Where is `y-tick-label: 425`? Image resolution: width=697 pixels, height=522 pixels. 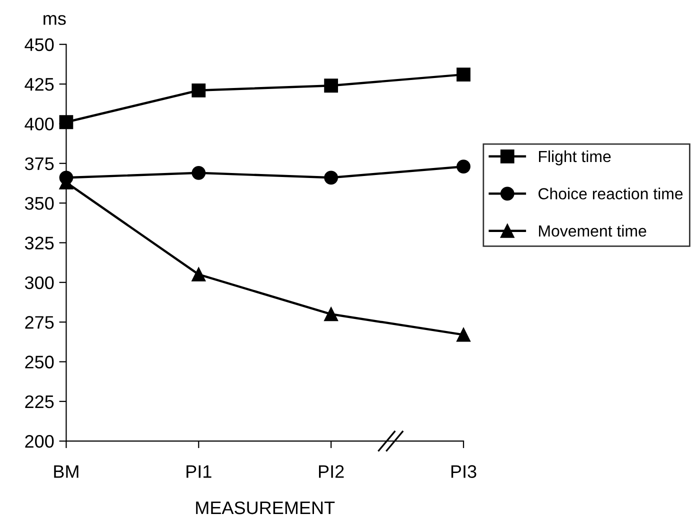
y-tick-label: 425 is located at coordinates (39, 84).